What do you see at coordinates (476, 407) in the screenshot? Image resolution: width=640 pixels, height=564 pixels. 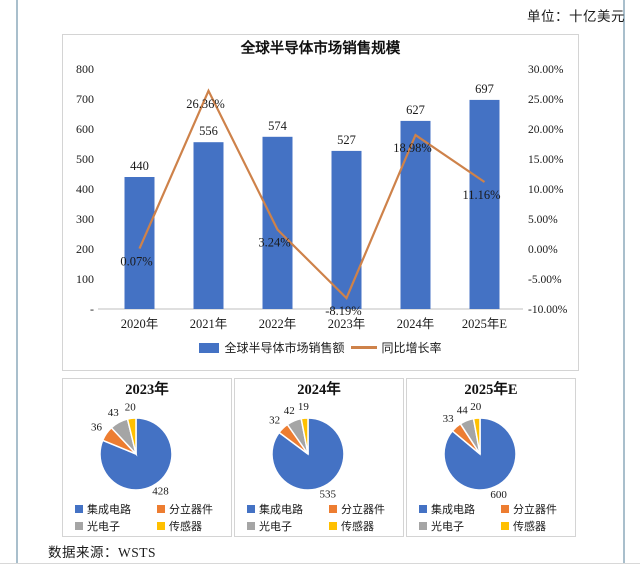 I see `svg-text: 20` at bounding box center [476, 407].